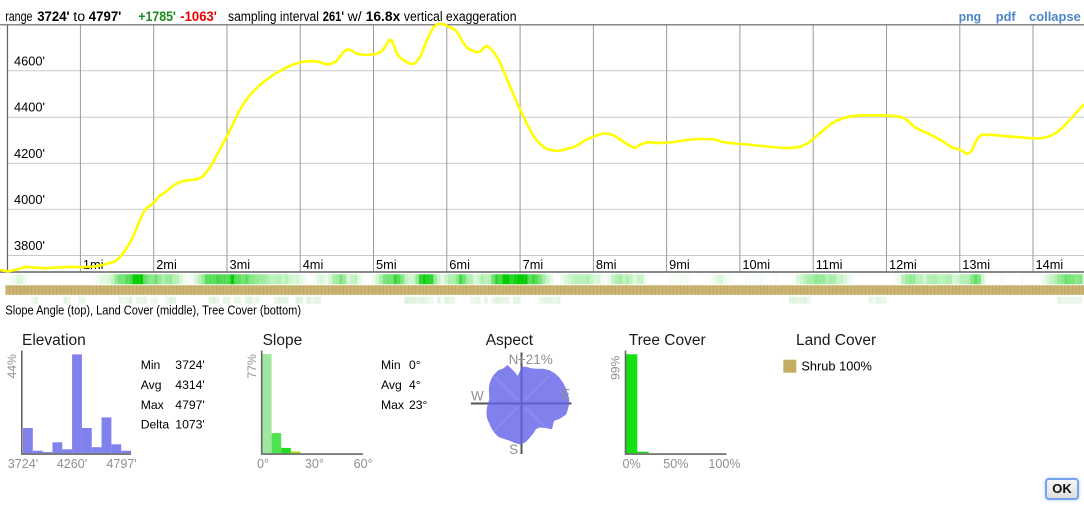 Image resolution: width=1084 pixels, height=507 pixels. What do you see at coordinates (976, 264) in the screenshot?
I see `svg-text: 13mi` at bounding box center [976, 264].